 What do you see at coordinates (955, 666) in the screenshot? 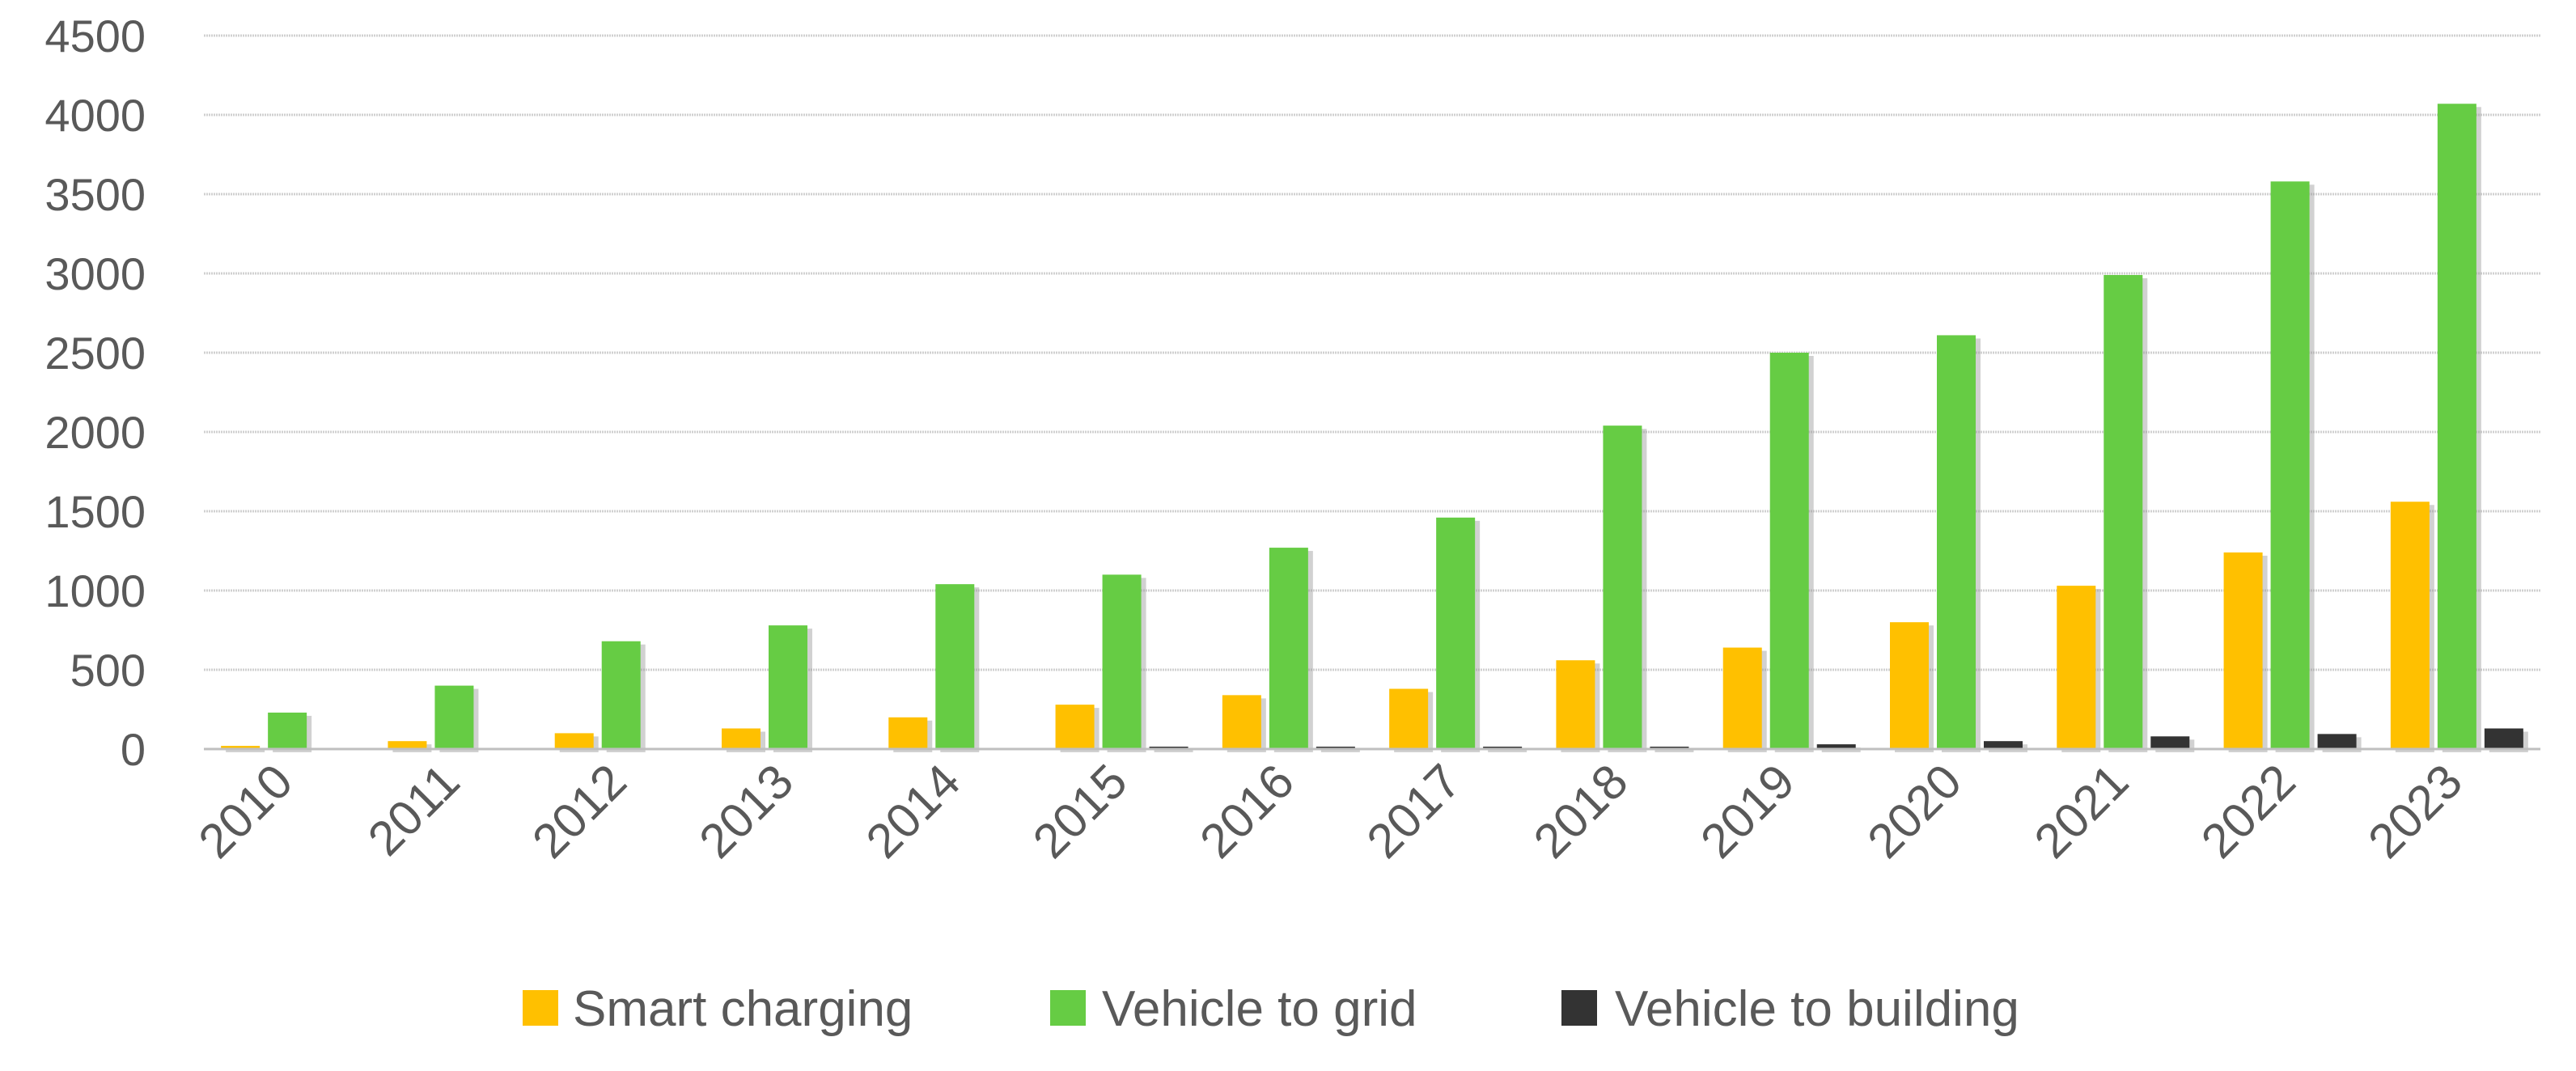
I see `bar-vehicle-to-grid-2014` at bounding box center [955, 666].